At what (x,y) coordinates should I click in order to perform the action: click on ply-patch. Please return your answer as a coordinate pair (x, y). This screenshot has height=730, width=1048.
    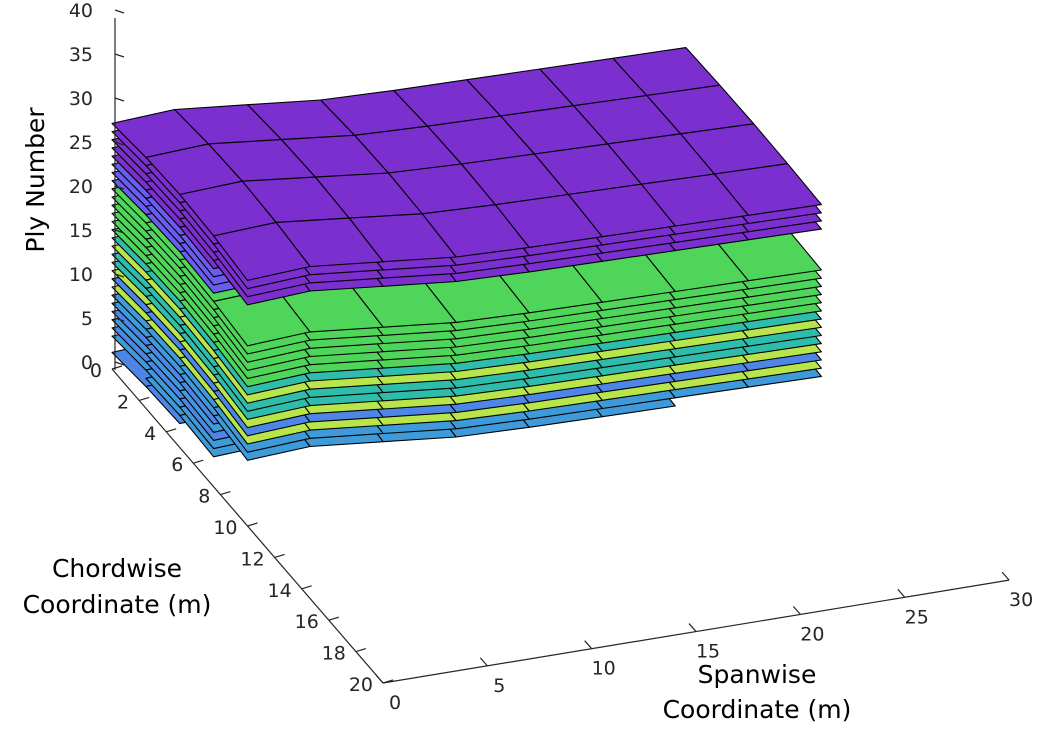
    Looking at the image, I should click on (767, 189).